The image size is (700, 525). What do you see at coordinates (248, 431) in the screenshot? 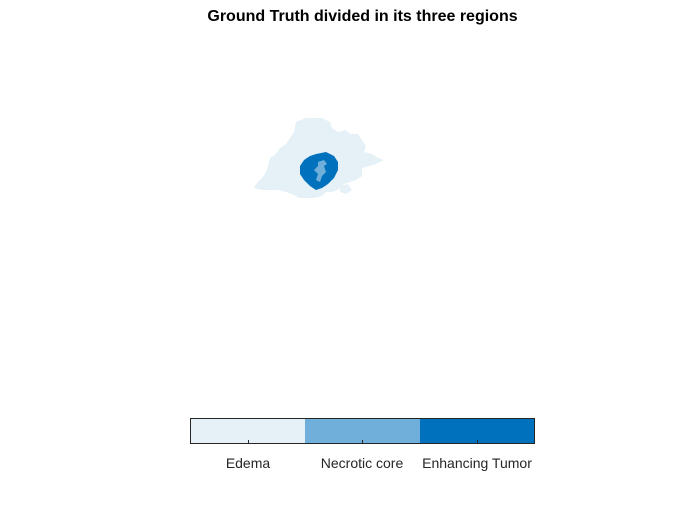
I see `colorbar-segment-edema` at bounding box center [248, 431].